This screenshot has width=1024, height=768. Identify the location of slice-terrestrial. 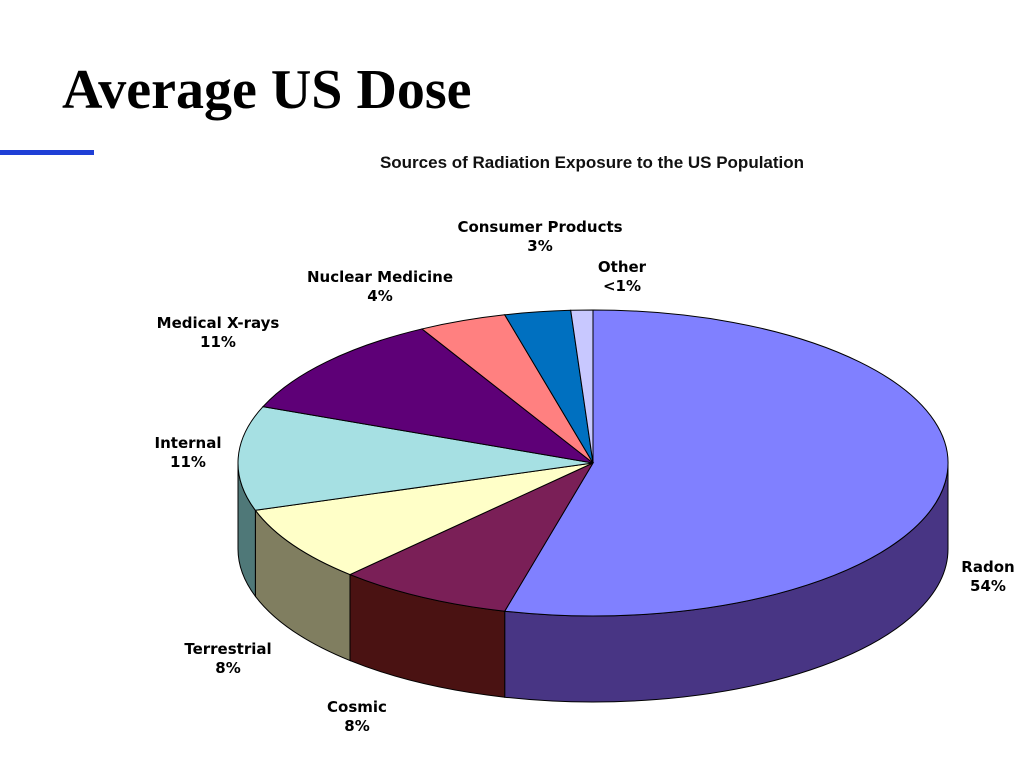
(424, 519).